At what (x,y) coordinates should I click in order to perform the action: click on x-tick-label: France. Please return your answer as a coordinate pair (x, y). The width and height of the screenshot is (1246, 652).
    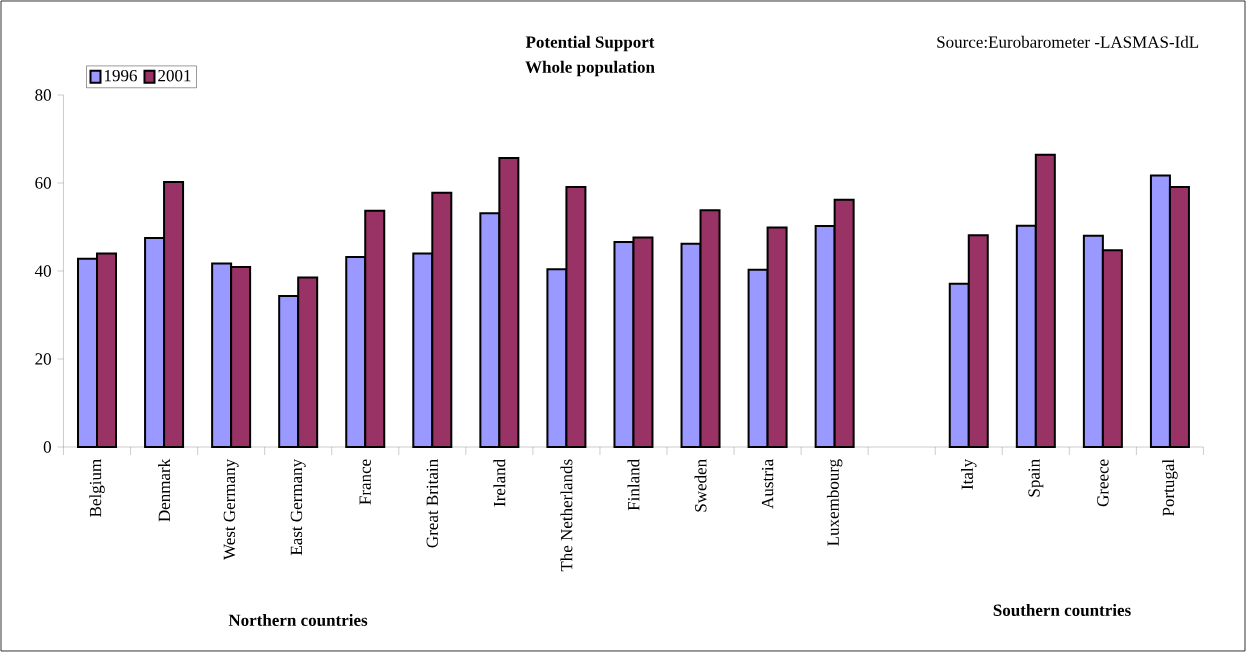
    Looking at the image, I should click on (365, 482).